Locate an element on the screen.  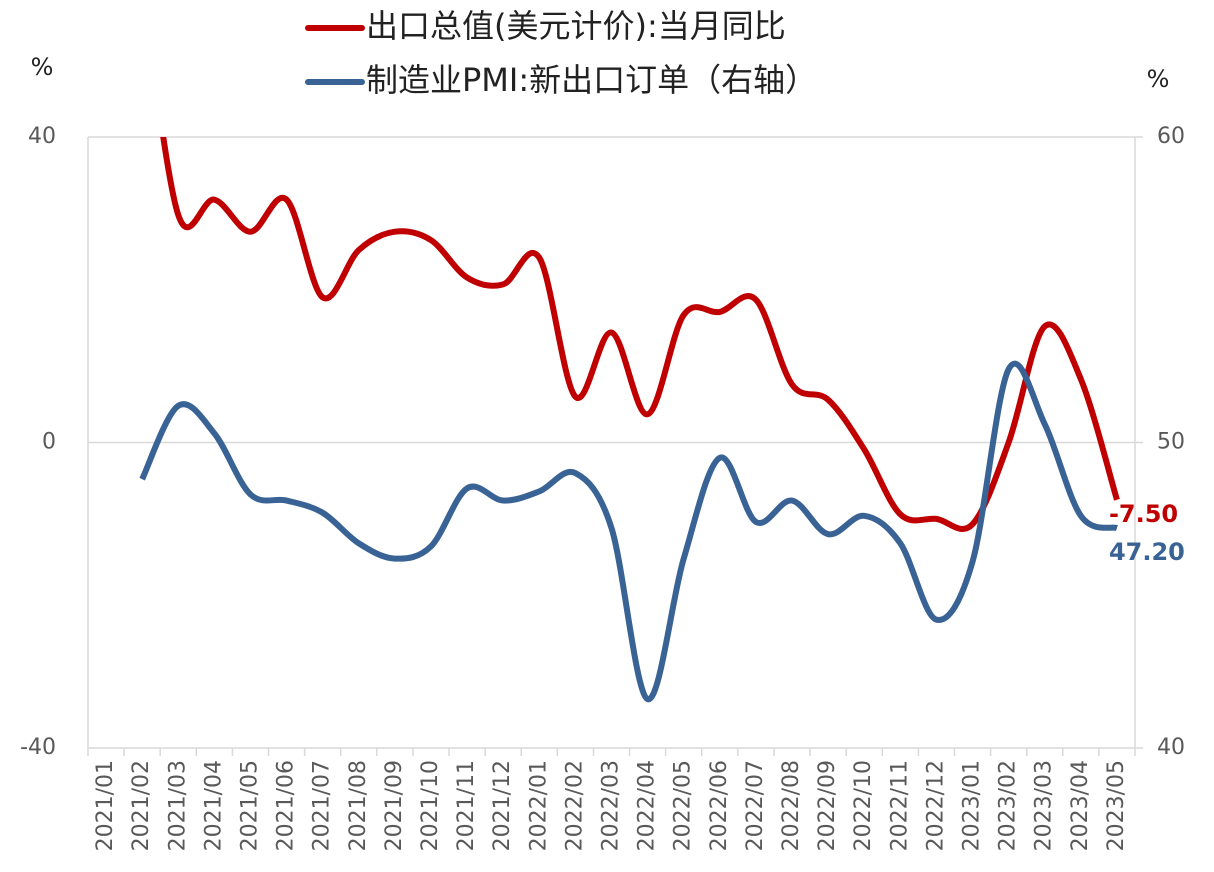
x-tick-label: 2023/05 is located at coordinates (1116, 805).